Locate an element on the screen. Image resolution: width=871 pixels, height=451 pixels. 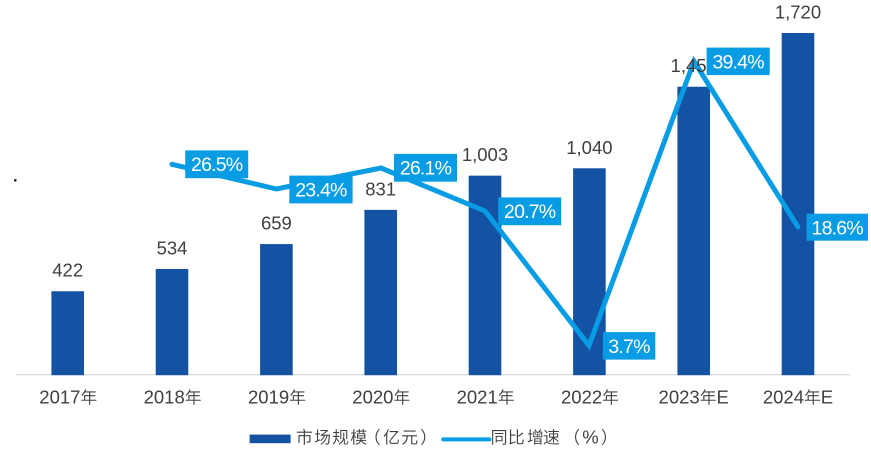
svg-text: 422 is located at coordinates (67, 270).